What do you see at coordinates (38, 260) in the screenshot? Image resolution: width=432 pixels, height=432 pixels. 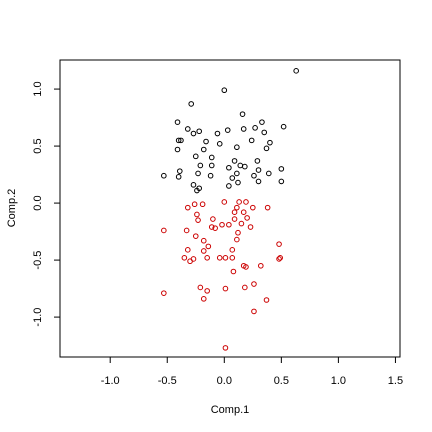 I see `y-tick-label: -0.5` at bounding box center [38, 260].